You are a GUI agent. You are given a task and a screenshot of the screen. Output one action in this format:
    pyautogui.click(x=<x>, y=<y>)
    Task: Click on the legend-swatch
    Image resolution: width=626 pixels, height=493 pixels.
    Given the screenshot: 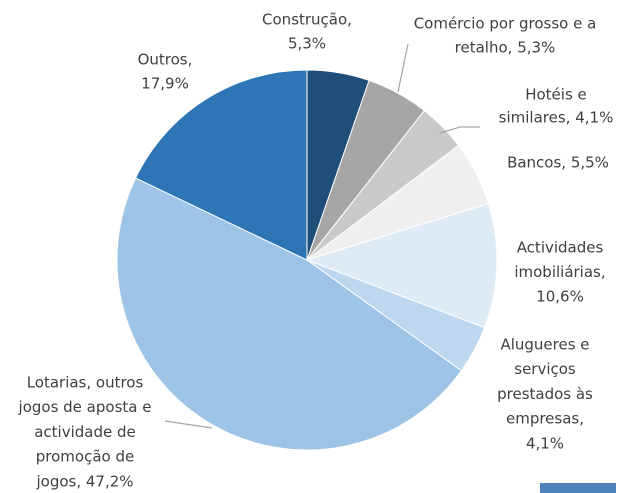 What is the action you would take?
    pyautogui.click(x=578, y=488)
    